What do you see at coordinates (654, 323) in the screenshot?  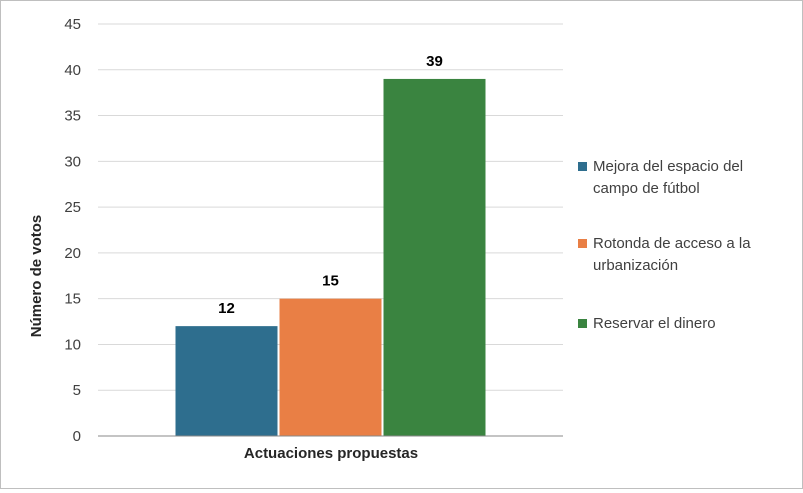 I see `legend-label: Reservar el dinero` at bounding box center [654, 323].